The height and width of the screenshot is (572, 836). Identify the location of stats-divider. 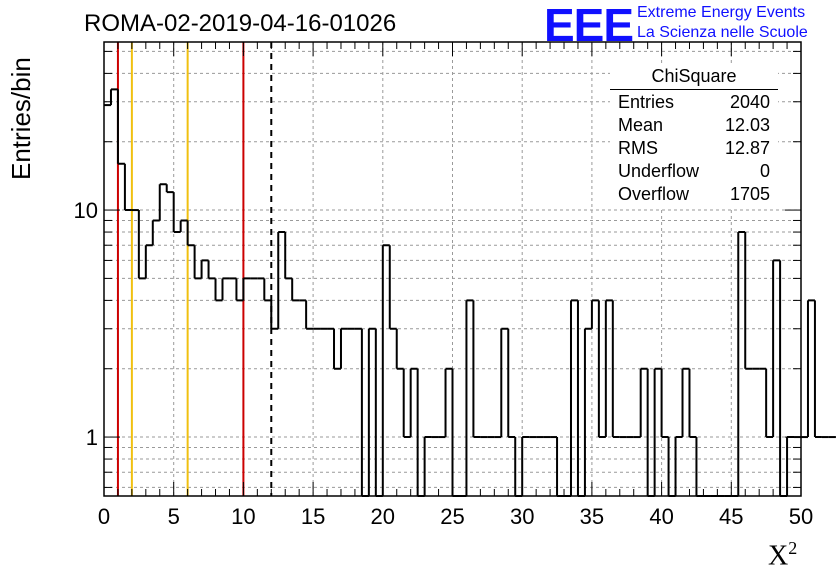
(694, 89).